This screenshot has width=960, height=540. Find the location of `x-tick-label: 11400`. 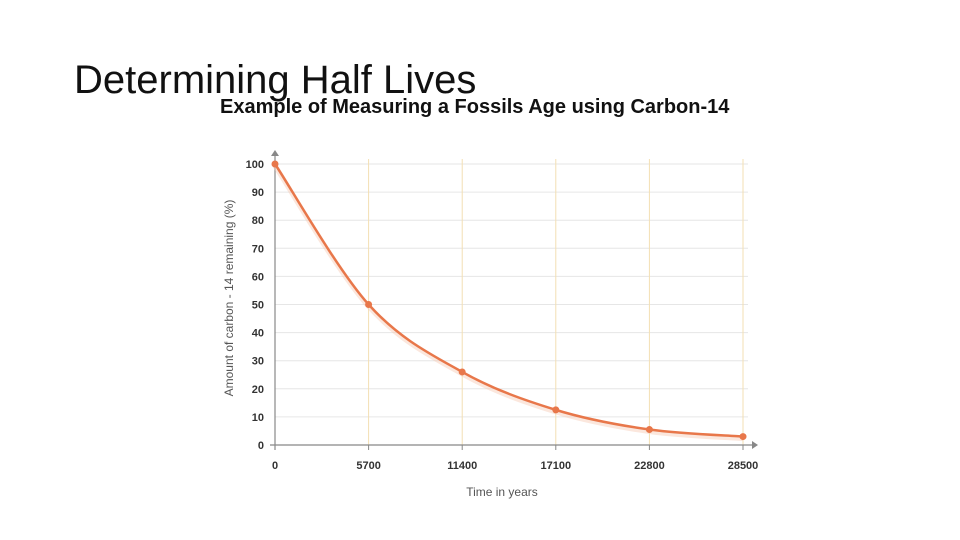

x-tick-label: 11400 is located at coordinates (462, 466).